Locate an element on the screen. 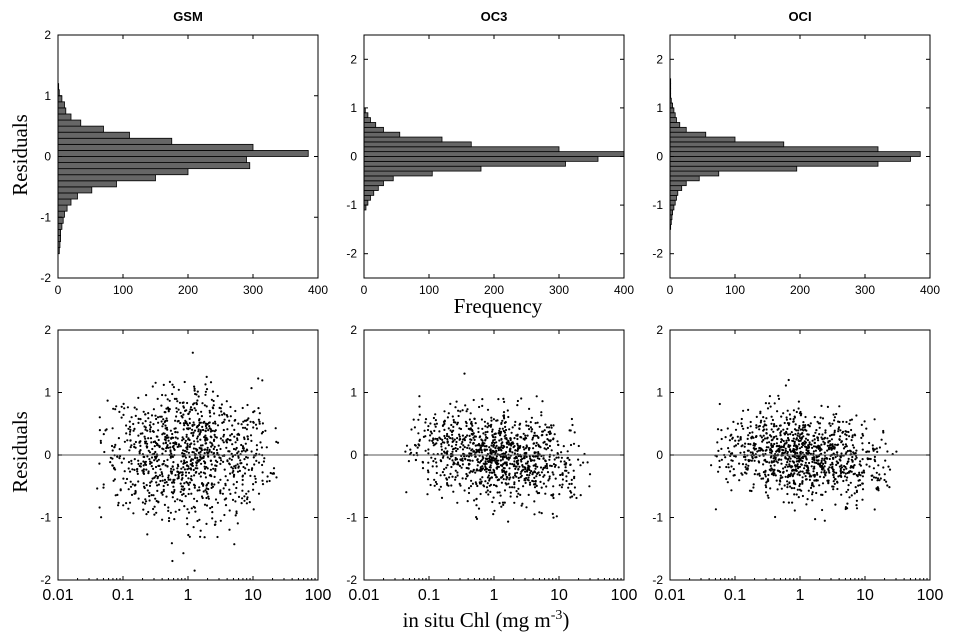 The width and height of the screenshot is (964, 633). scatter-points is located at coordinates (498, 447).